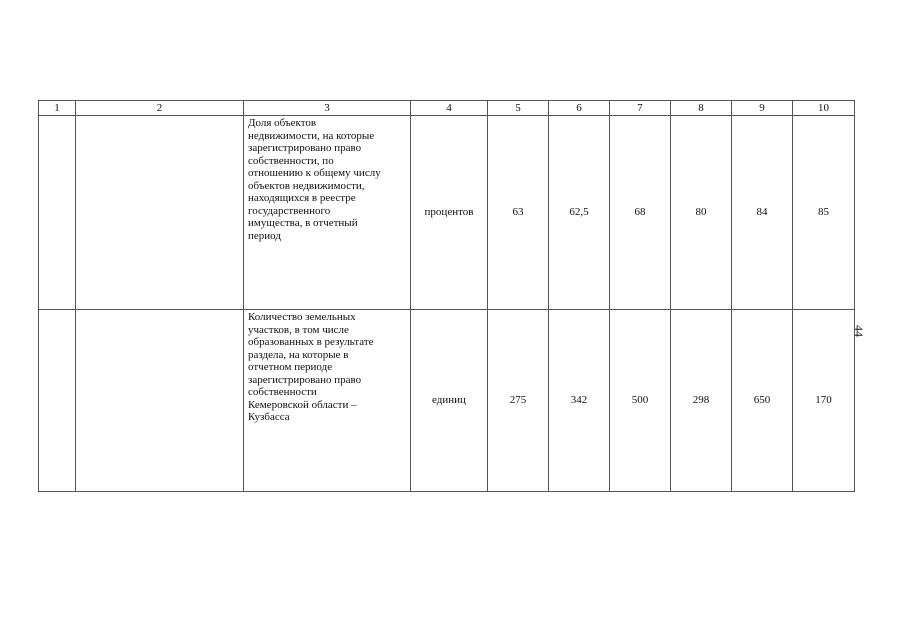  Describe the element at coordinates (579, 400) in the screenshot. I see `value-cell: 342` at that location.